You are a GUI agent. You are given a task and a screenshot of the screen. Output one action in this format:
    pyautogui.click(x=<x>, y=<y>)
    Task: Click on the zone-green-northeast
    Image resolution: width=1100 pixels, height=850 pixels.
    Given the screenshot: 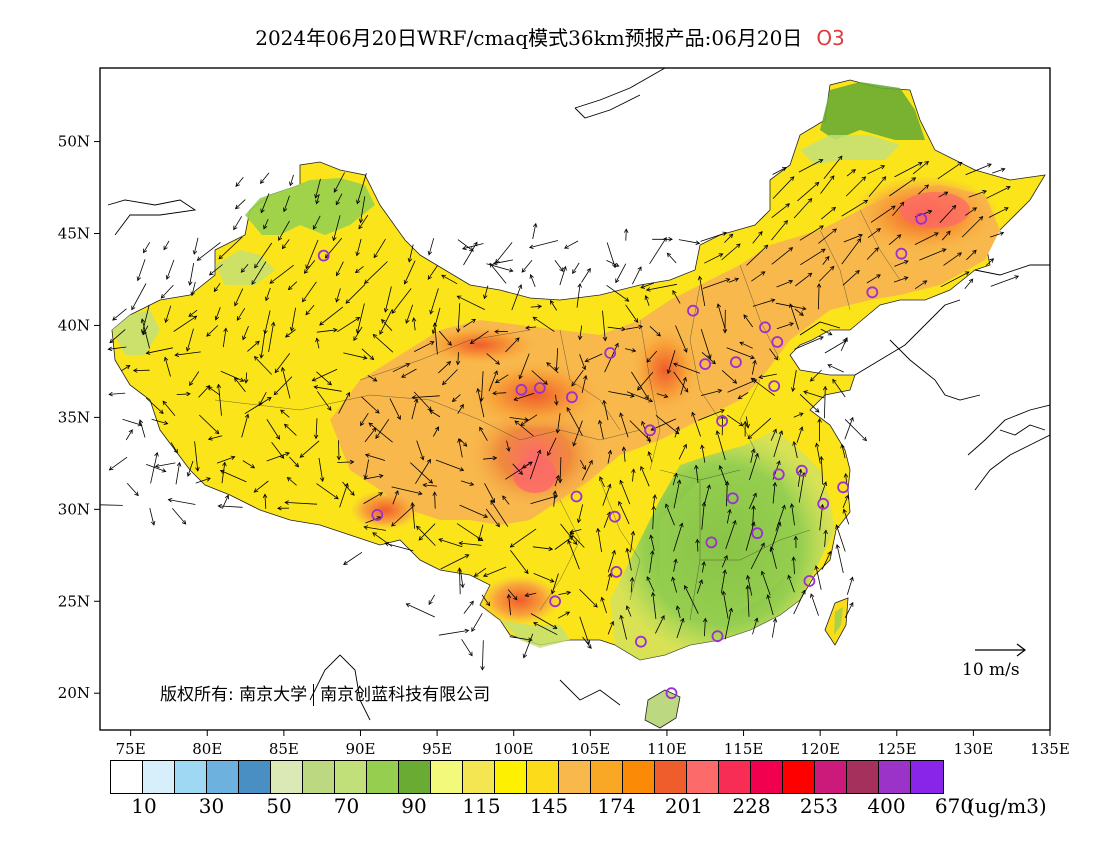 What is the action you would take?
    pyautogui.click(x=872, y=111)
    